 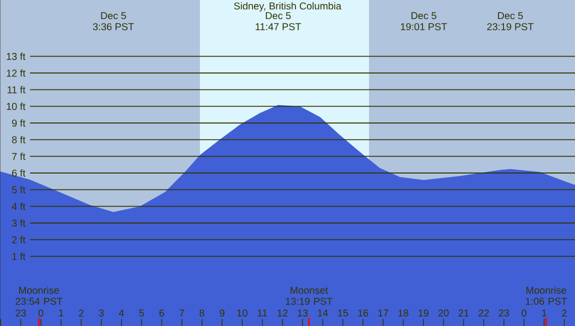 I want to click on y-tick-label: 6 ft, so click(x=19, y=173).